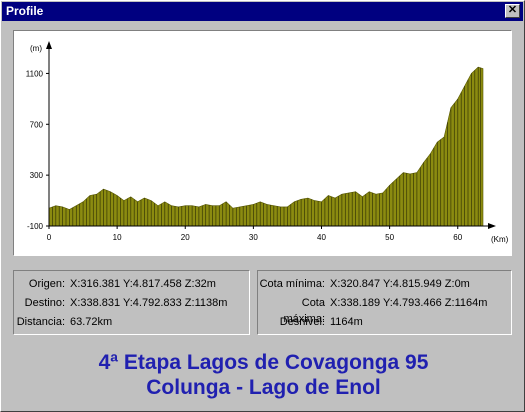  What do you see at coordinates (253, 237) in the screenshot?
I see `x-tick-label: 30` at bounding box center [253, 237].